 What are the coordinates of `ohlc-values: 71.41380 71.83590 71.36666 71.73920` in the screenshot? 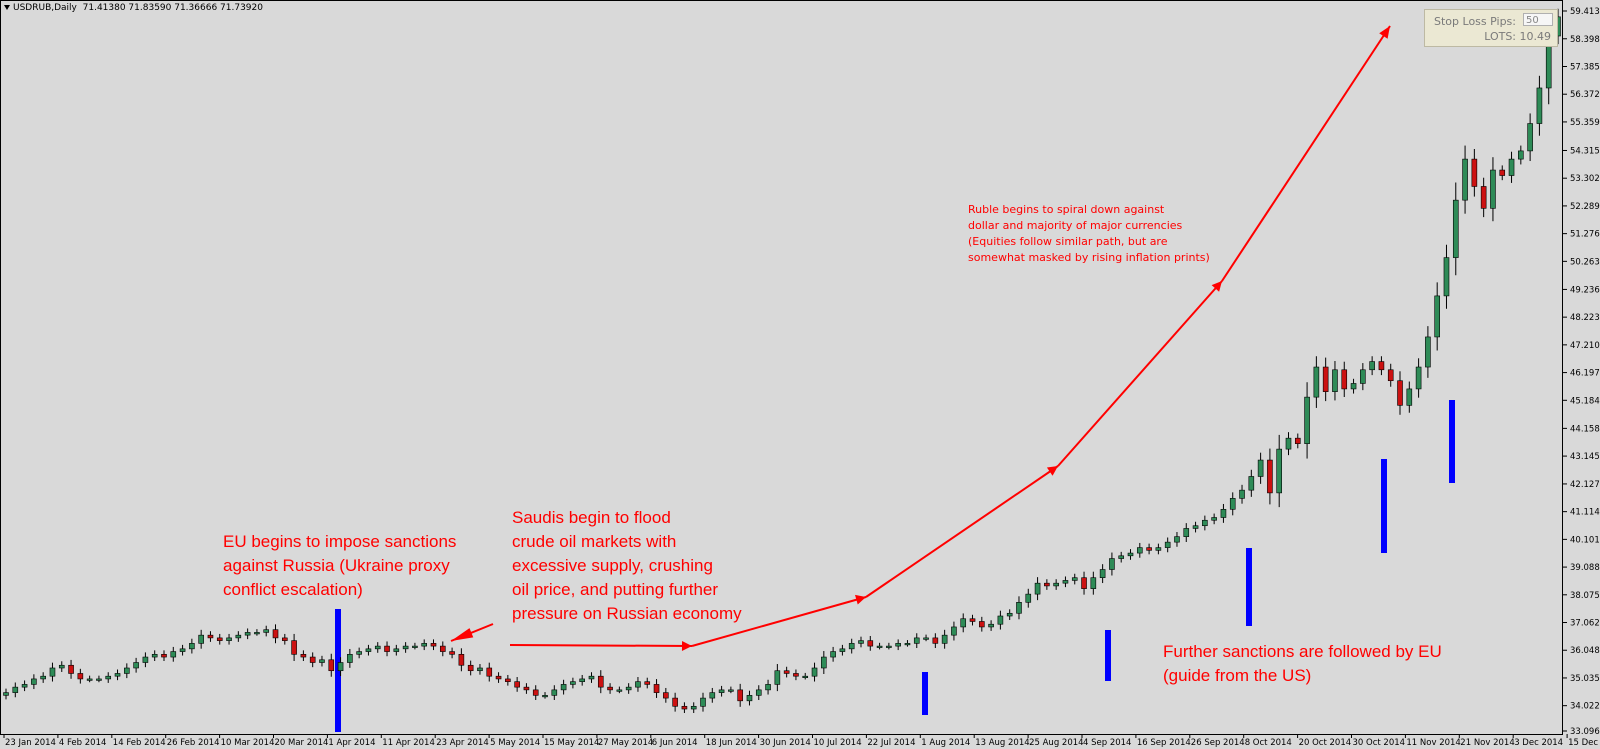 It's located at (172, 8).